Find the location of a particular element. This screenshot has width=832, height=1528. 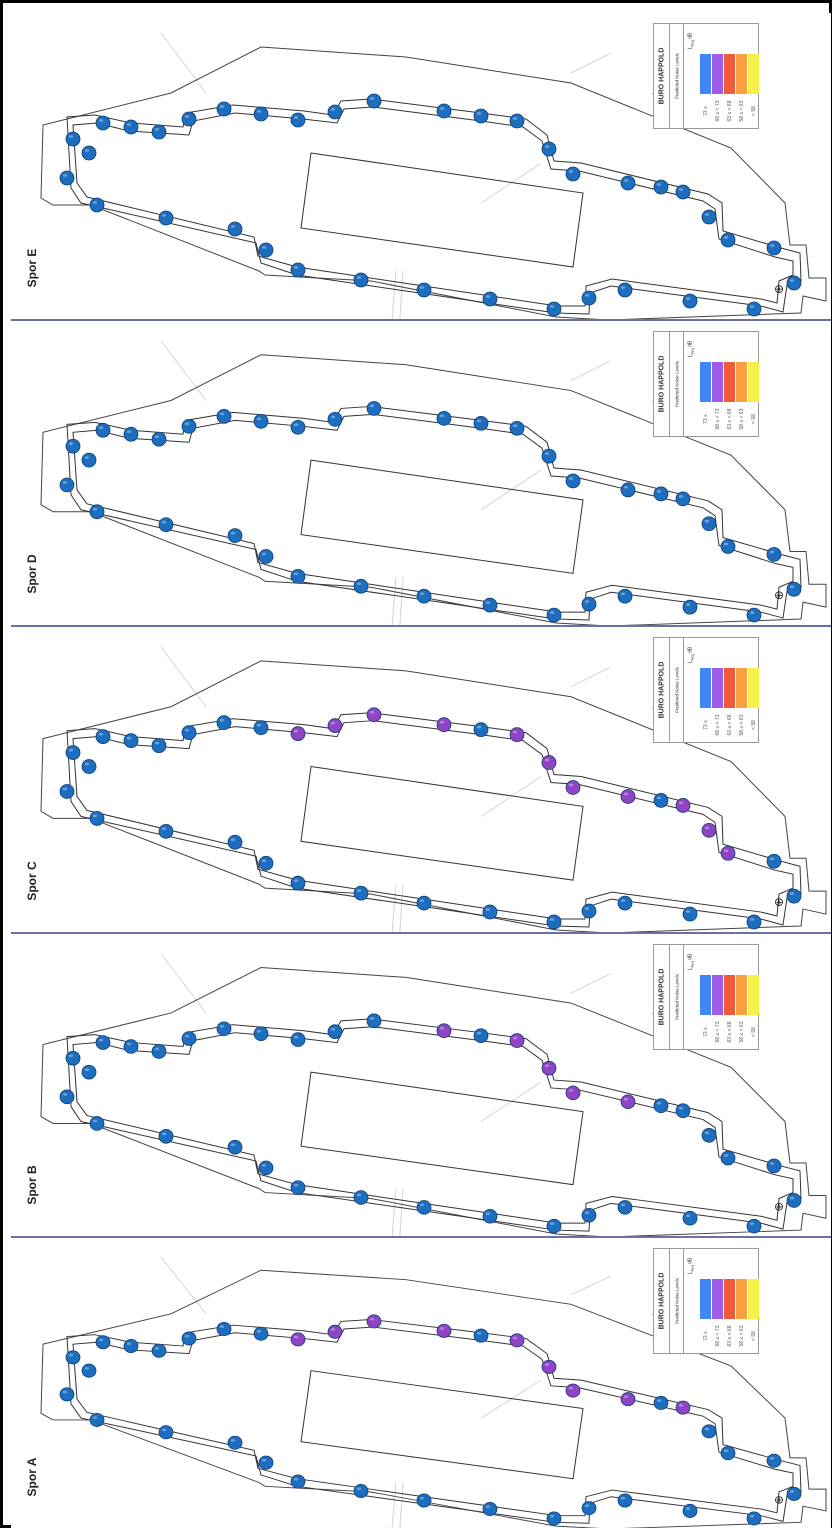

building-outline-inner is located at coordinates (433, 513).